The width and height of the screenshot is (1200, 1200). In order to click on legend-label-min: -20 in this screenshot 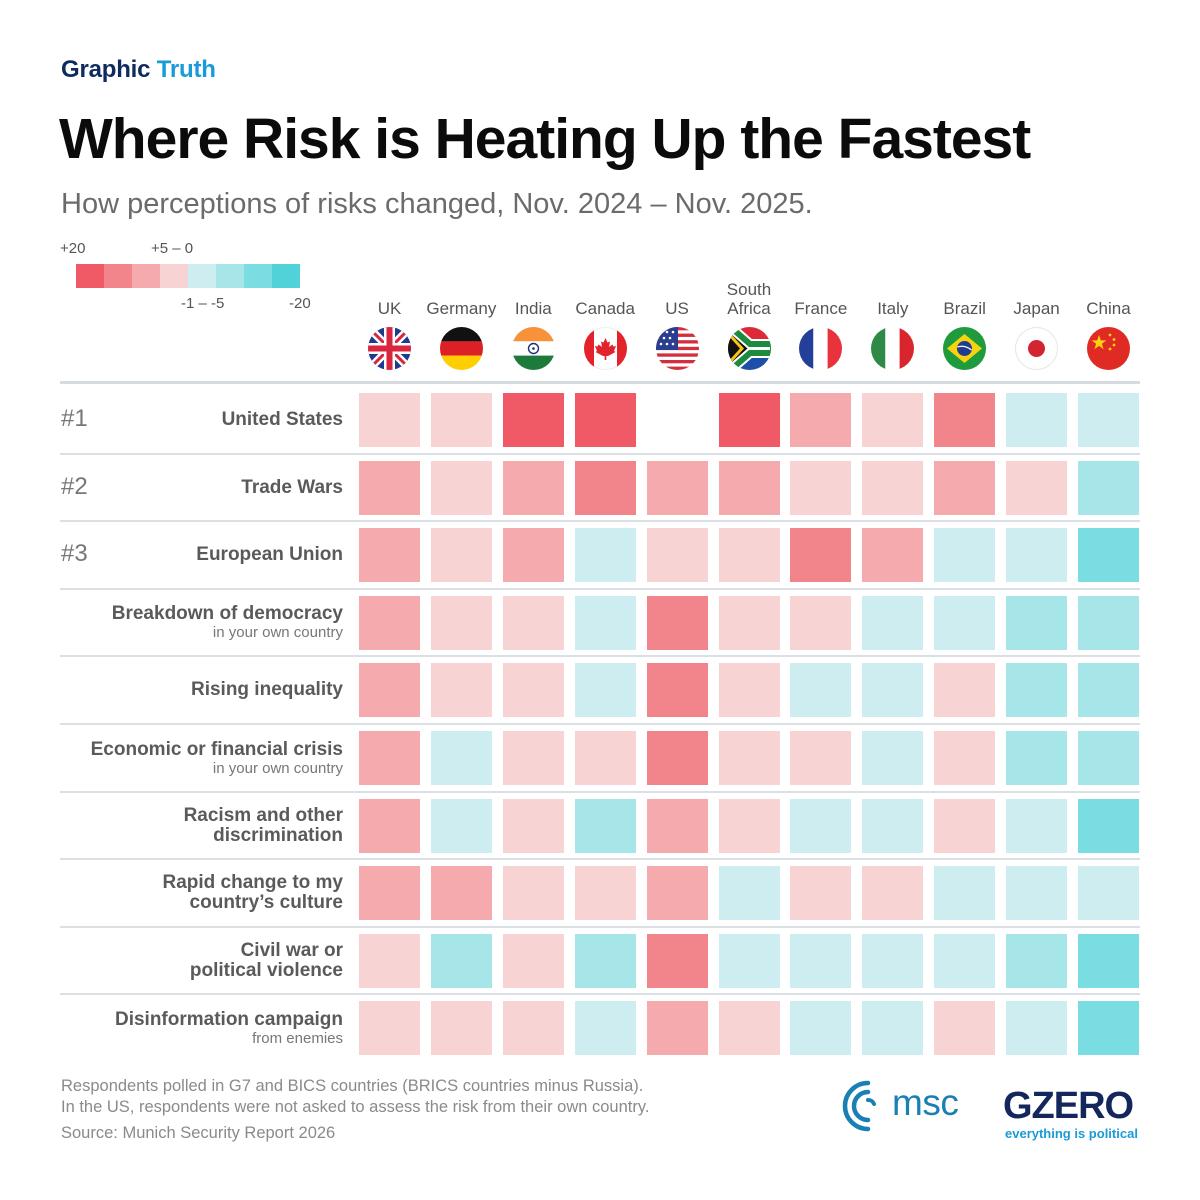, I will do `click(300, 303)`.